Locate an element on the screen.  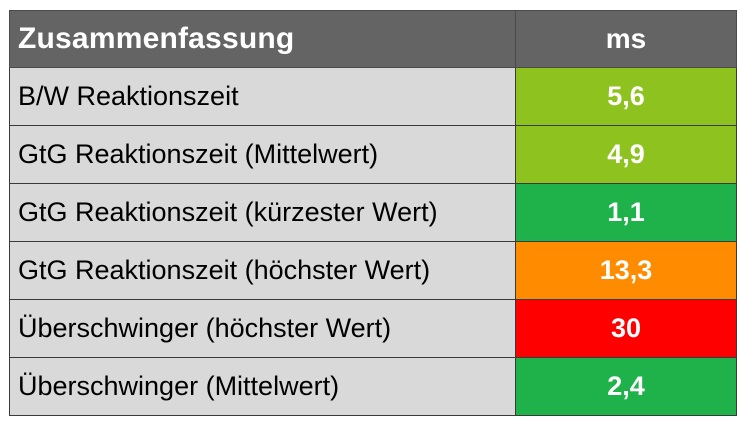
row-label: GtG Reaktionszeit (höchster Wert) is located at coordinates (262, 270).